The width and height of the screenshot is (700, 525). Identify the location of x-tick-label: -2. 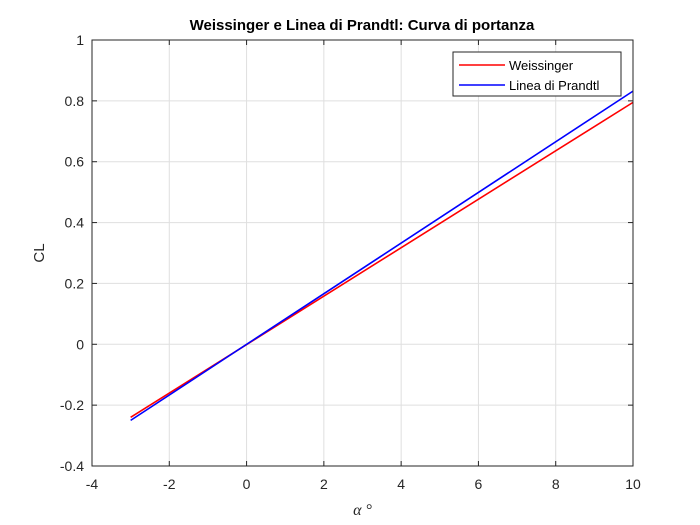
(169, 484).